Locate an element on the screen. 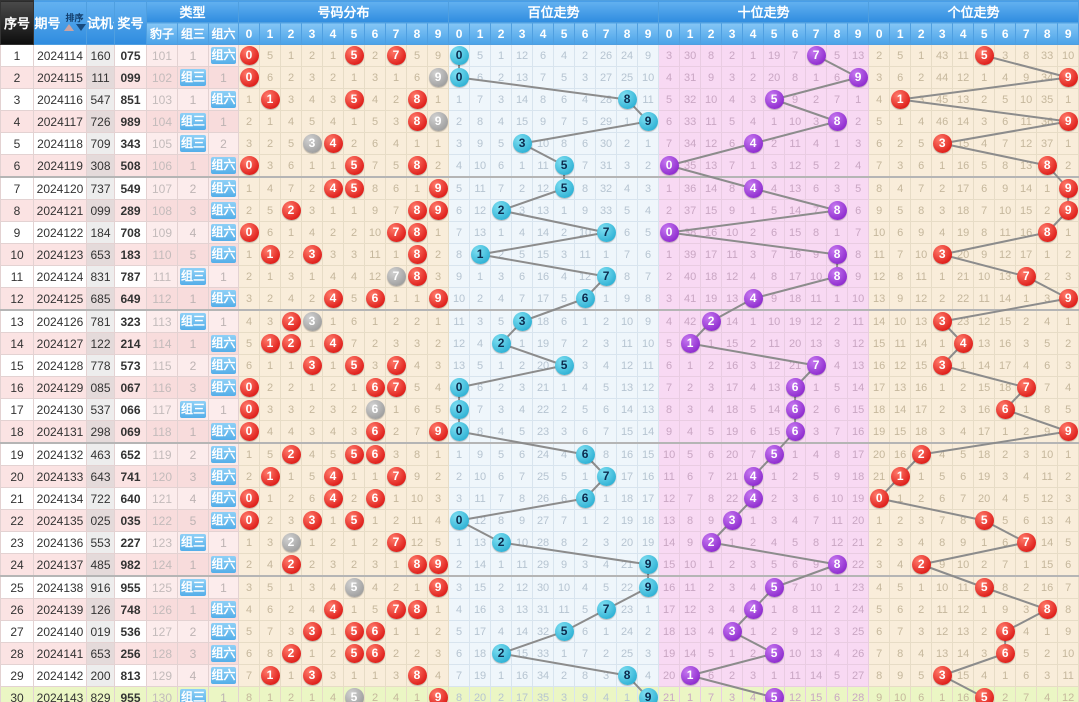 The height and width of the screenshot is (702, 1079). zu3-cell: 组三 is located at coordinates (193, 121).